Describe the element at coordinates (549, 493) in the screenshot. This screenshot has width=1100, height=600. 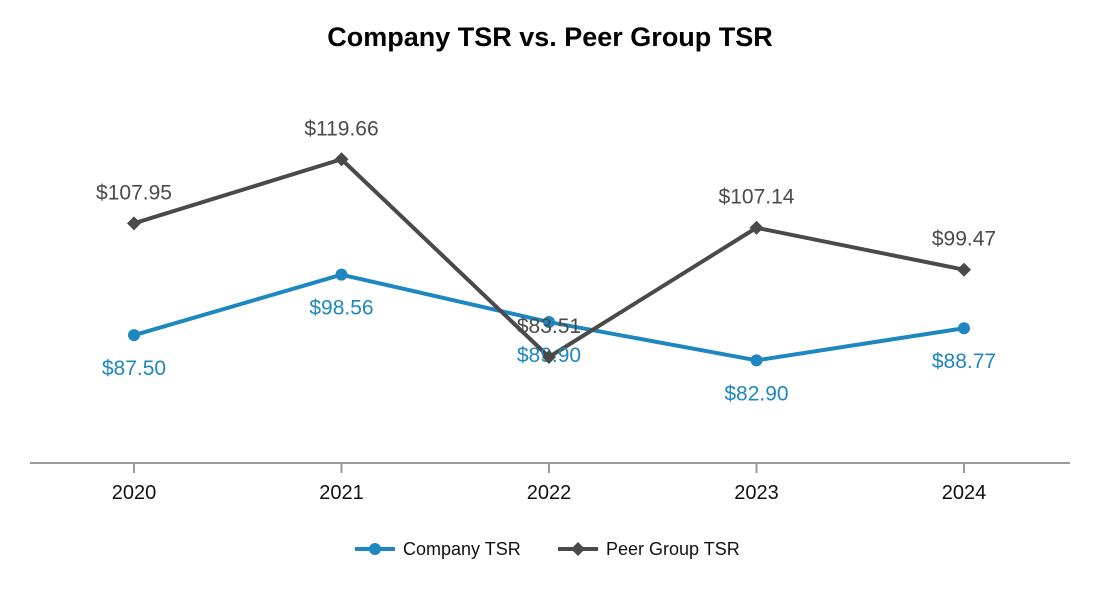
I see `x-tick-label-2022: 2022` at that location.